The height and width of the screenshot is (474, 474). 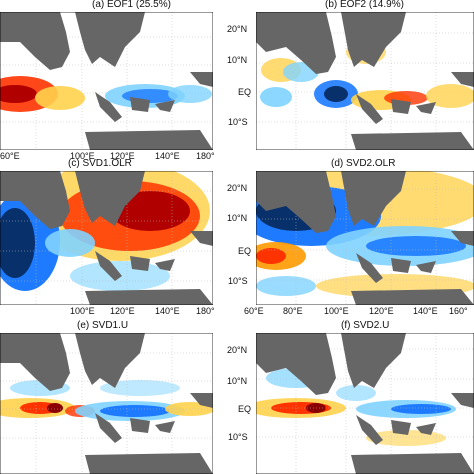 I want to click on panel-b-lat-3: 10°S, so click(x=238, y=122).